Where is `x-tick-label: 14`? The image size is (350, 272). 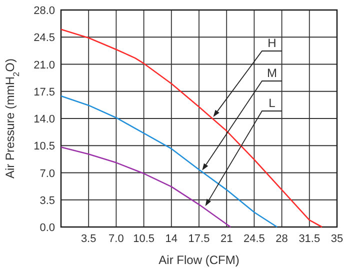 x-tick-label: 14 is located at coordinates (171, 239).